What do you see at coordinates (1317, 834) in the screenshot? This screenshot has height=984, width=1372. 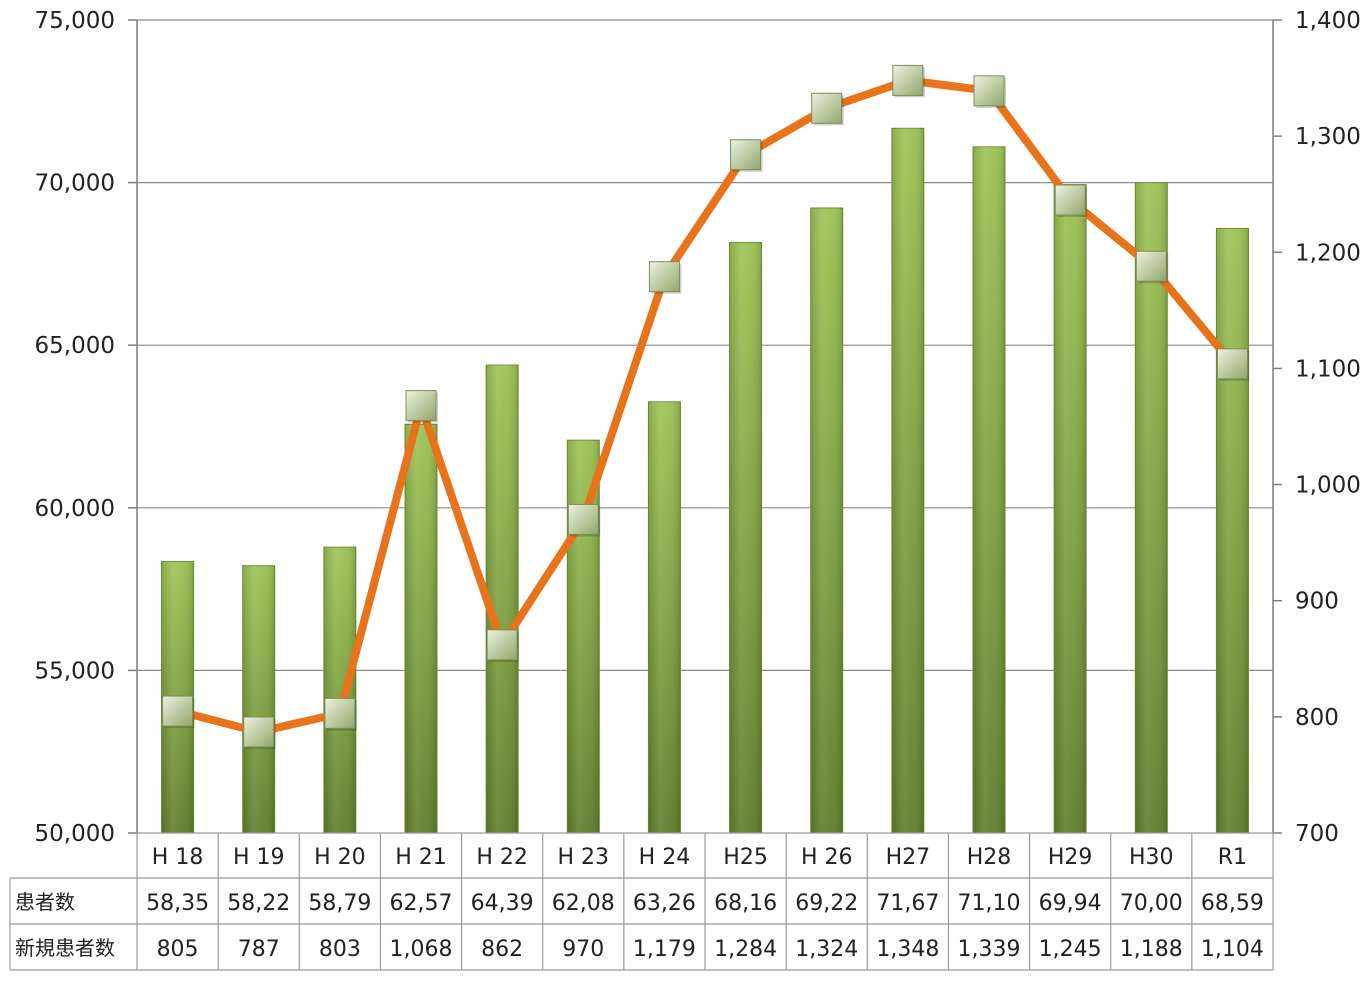 I see `y-right-tick-label: 700` at bounding box center [1317, 834].